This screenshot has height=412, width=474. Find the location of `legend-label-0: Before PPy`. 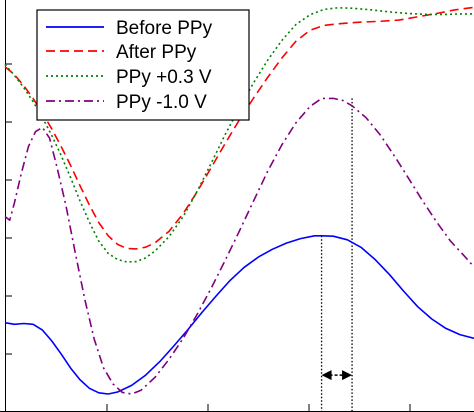

legend-label-0: Before PPy is located at coordinates (164, 28).